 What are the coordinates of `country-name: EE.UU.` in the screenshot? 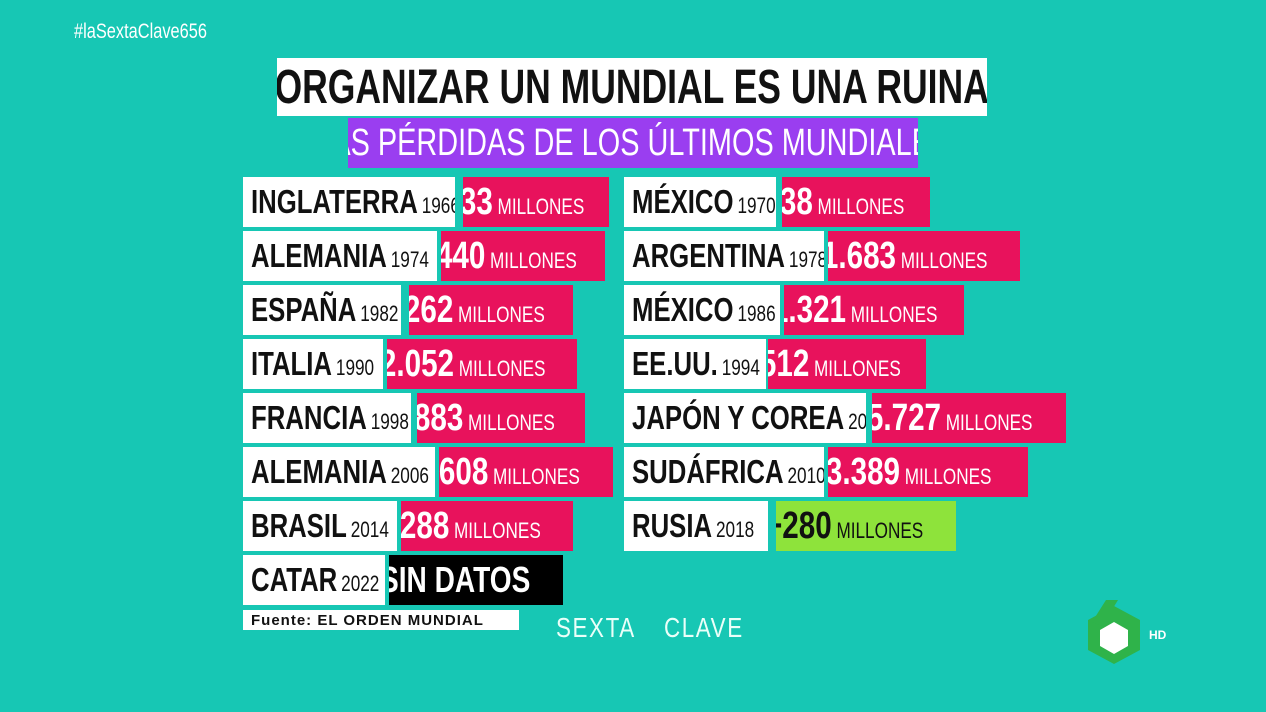 It's located at (675, 363).